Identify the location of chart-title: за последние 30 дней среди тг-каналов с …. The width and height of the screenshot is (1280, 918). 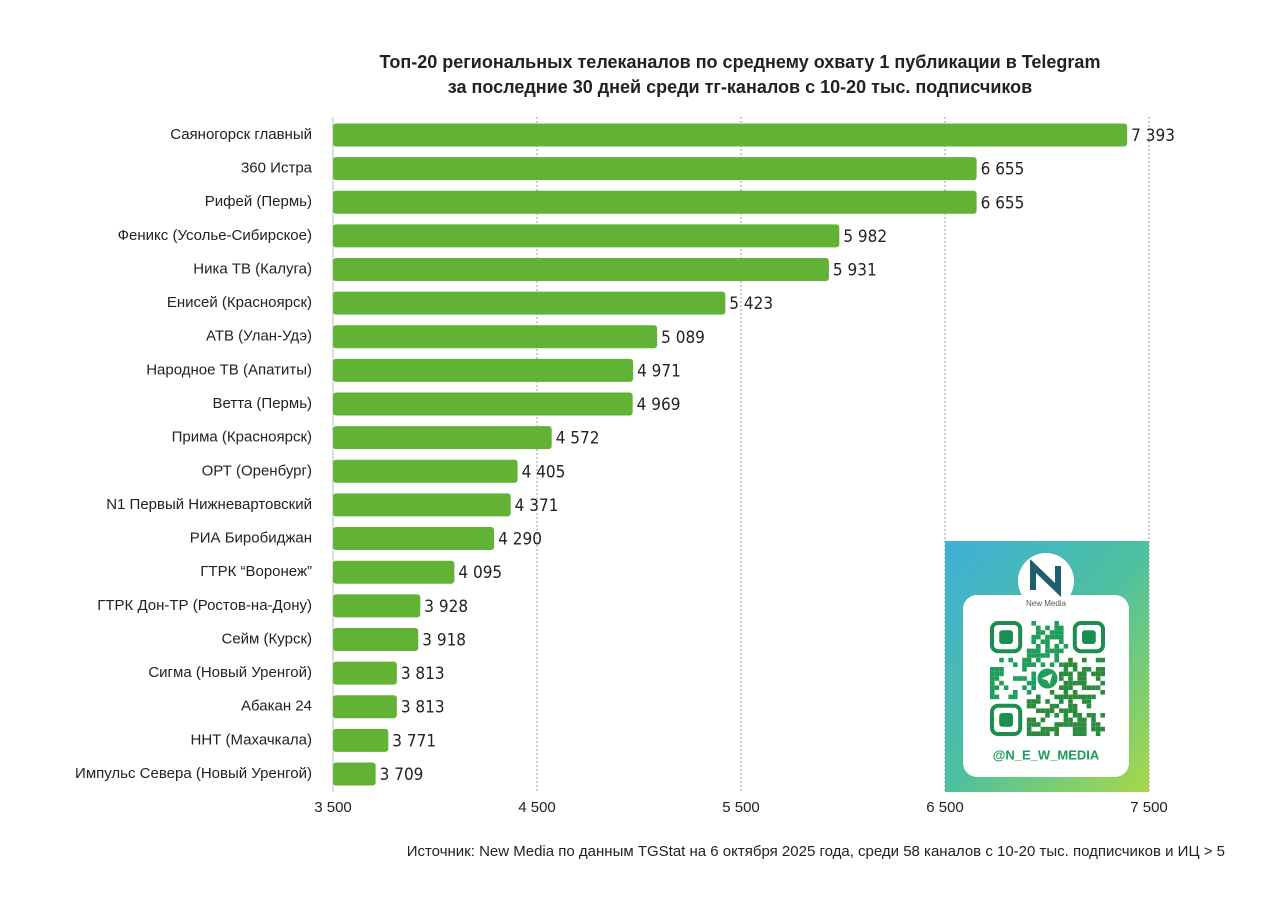
(740, 87).